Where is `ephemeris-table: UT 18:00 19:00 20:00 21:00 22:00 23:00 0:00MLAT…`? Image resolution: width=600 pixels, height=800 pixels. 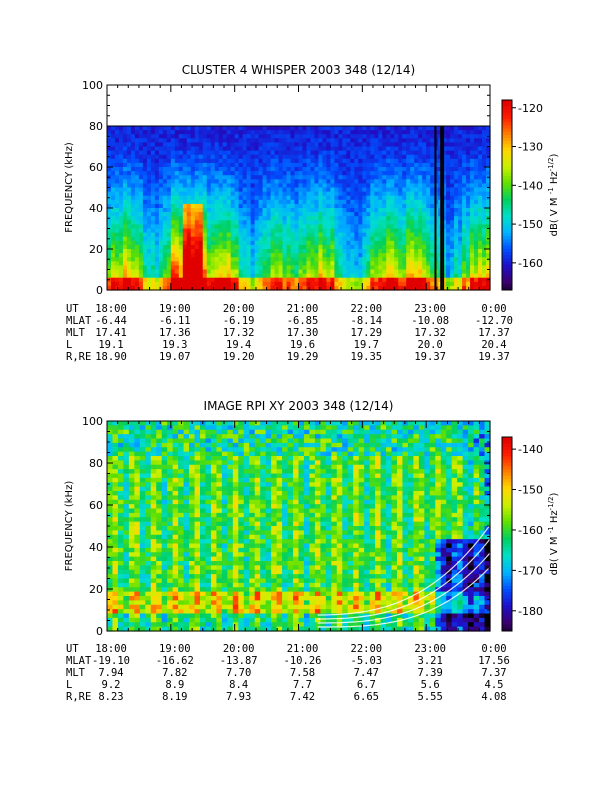
ephemeris-table: UT 18:00 19:00 20:00 21:00 22:00 23:00 0:00MLAT… is located at coordinates (289, 333).